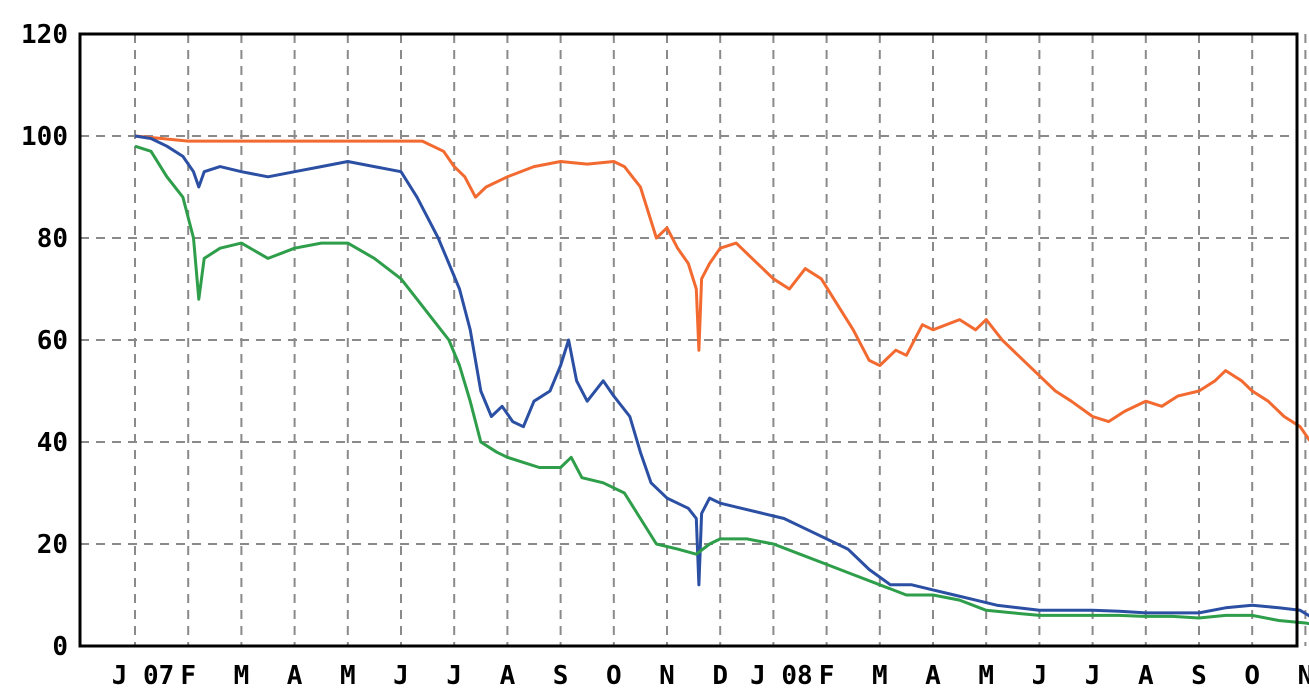 The width and height of the screenshot is (1309, 694). What do you see at coordinates (143, 676) in the screenshot?
I see `x-tick-label: J 07` at bounding box center [143, 676].